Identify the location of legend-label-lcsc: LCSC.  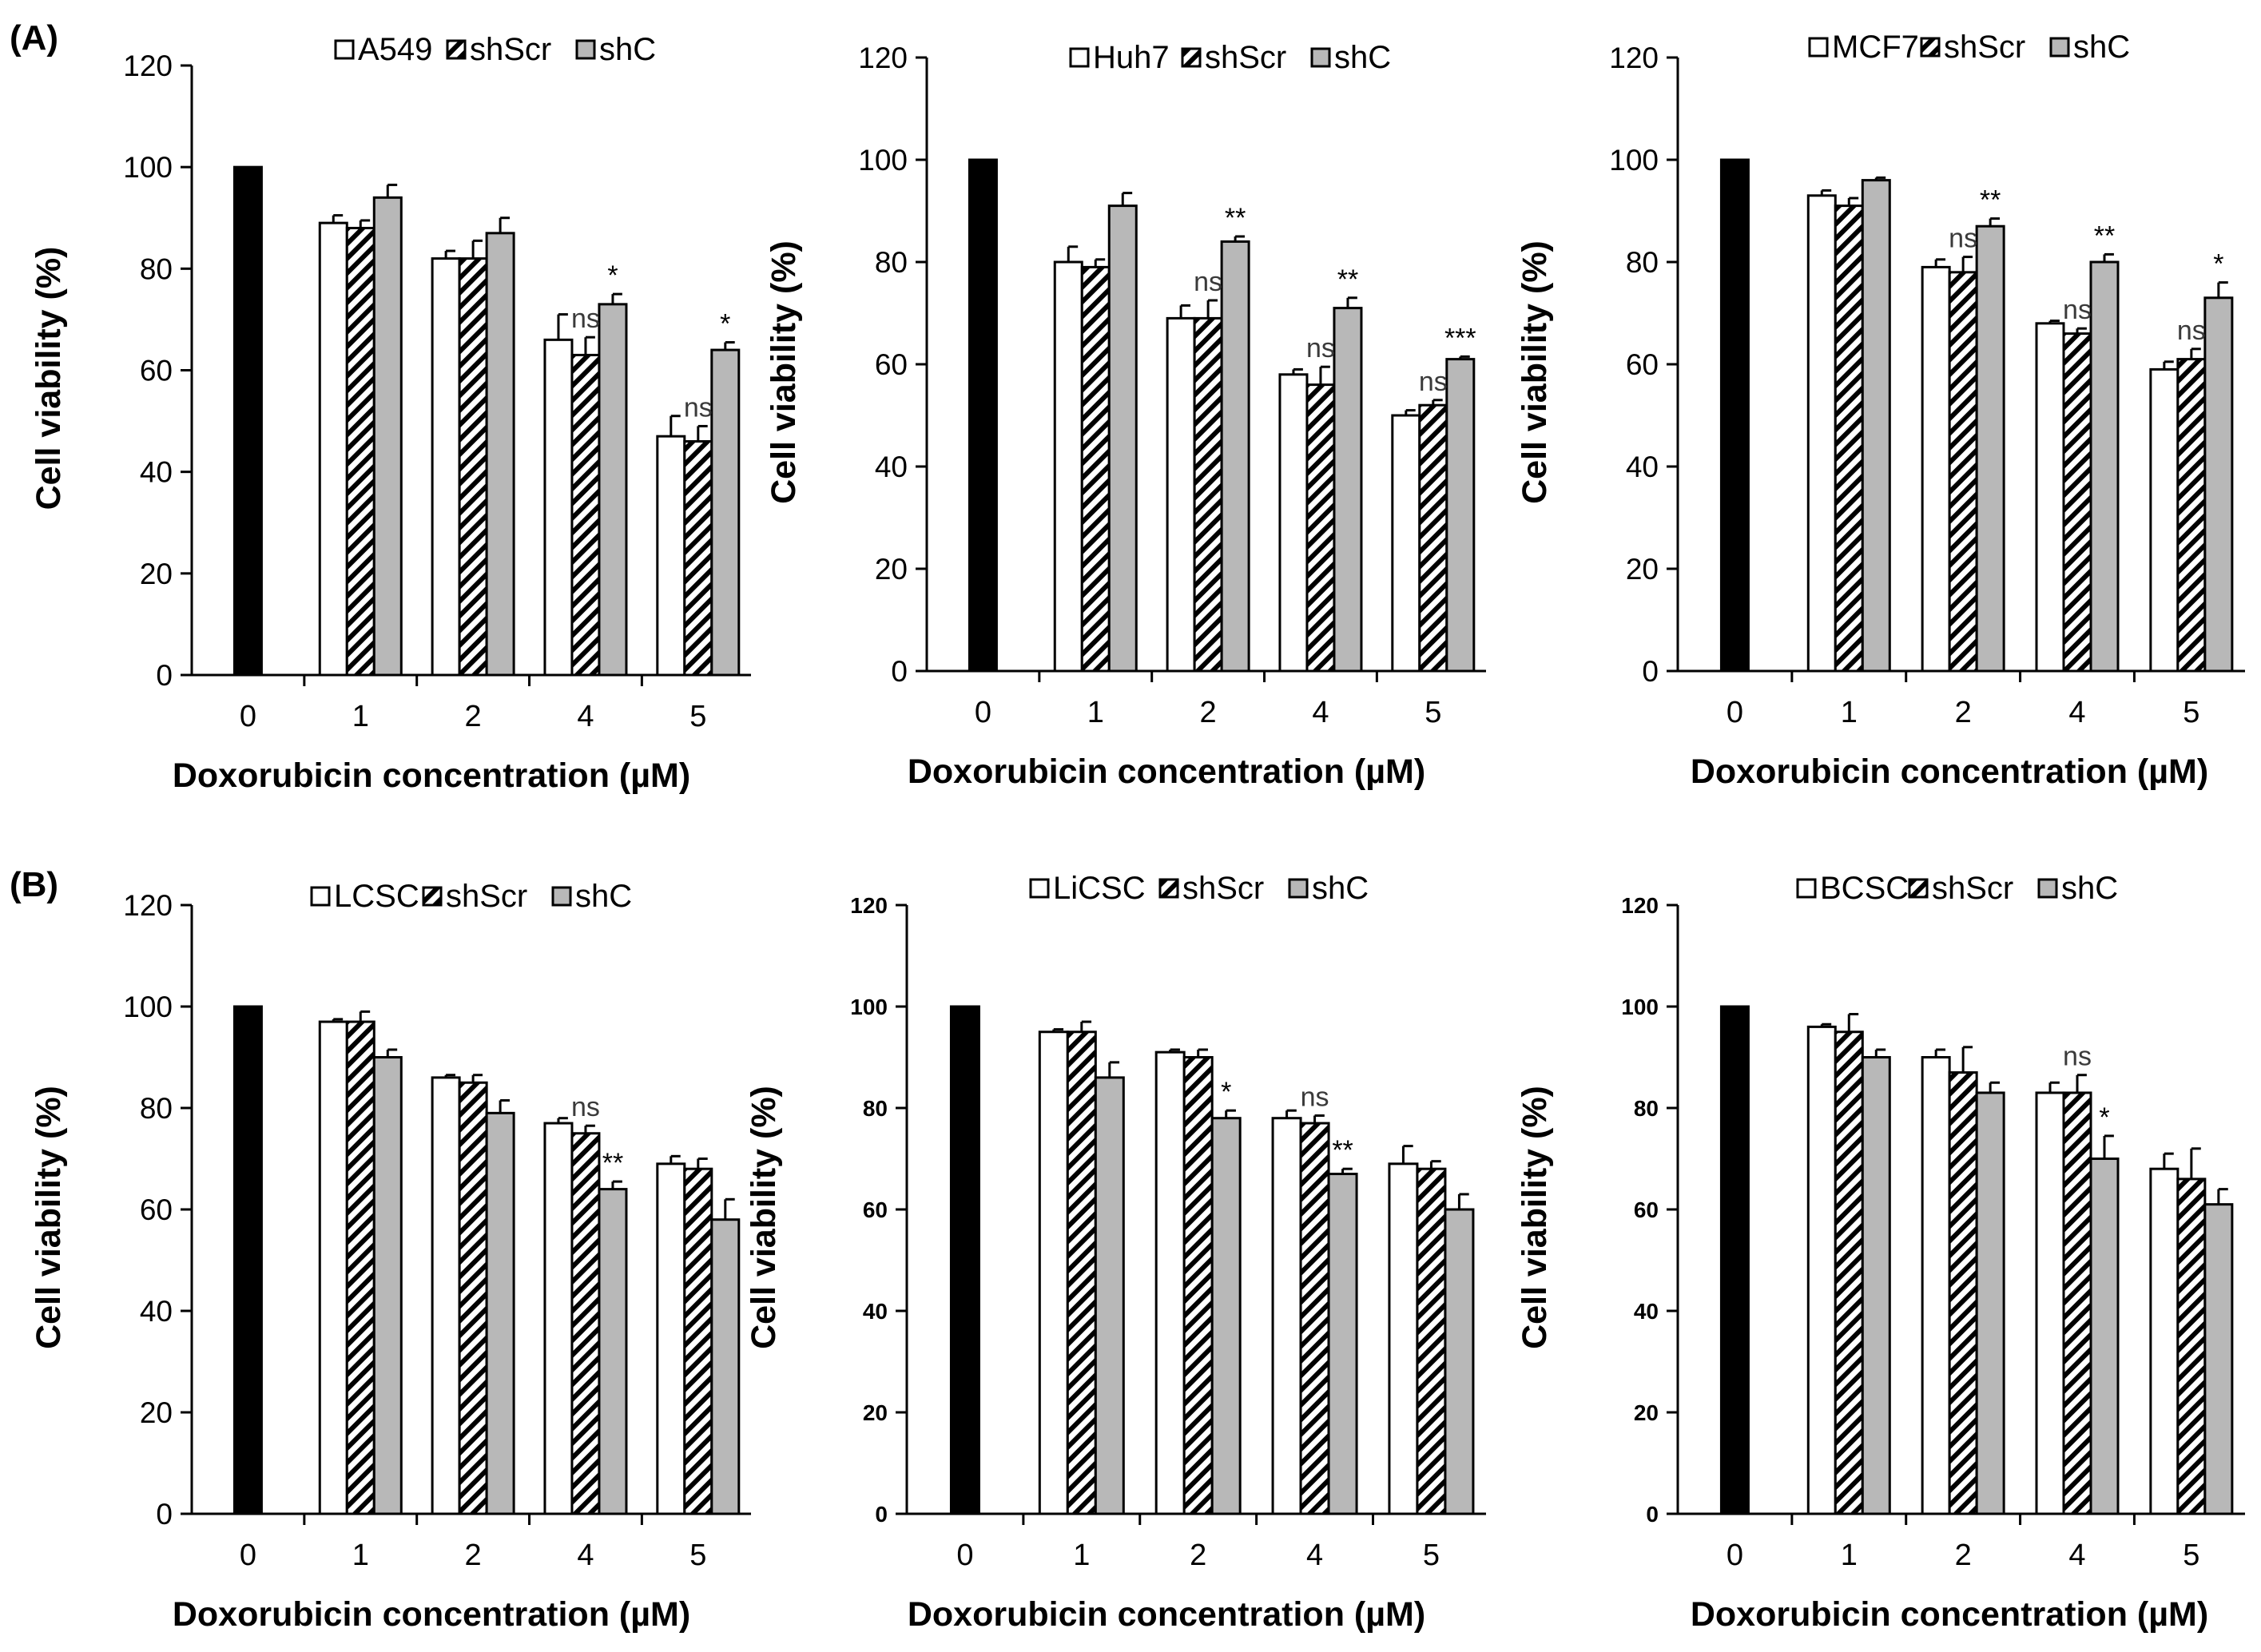
(376, 896).